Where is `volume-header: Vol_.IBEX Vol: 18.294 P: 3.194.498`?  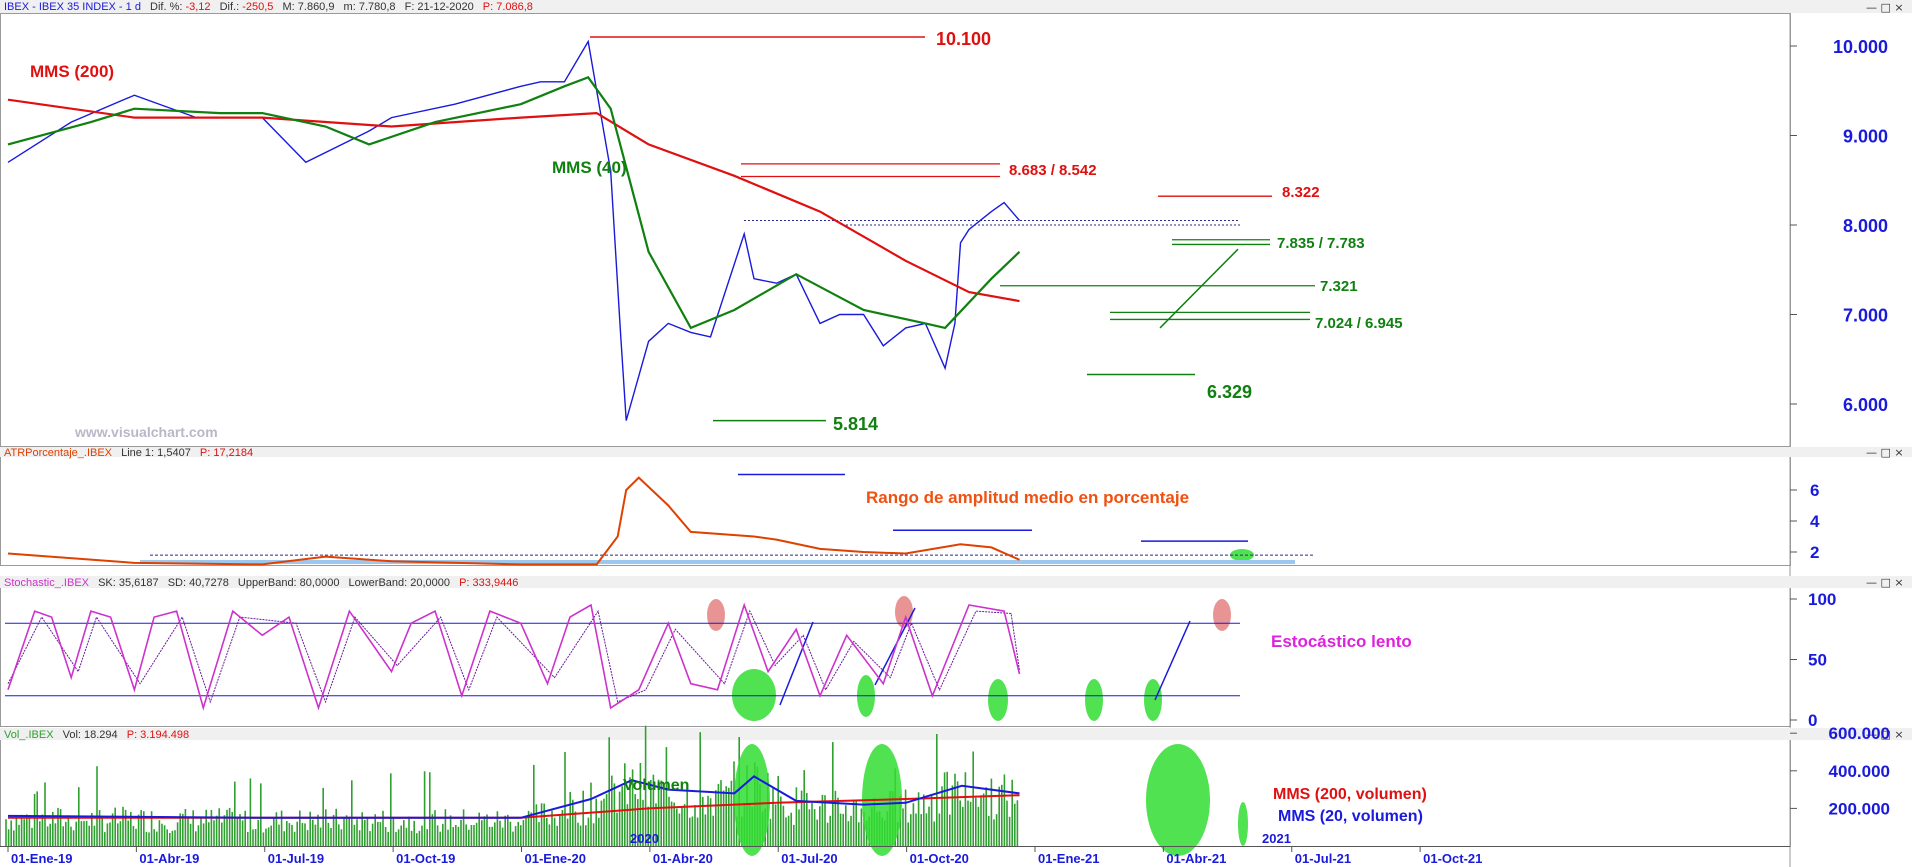
volume-header: Vol_.IBEX Vol: 18.294 P: 3.194.498 is located at coordinates (96, 735).